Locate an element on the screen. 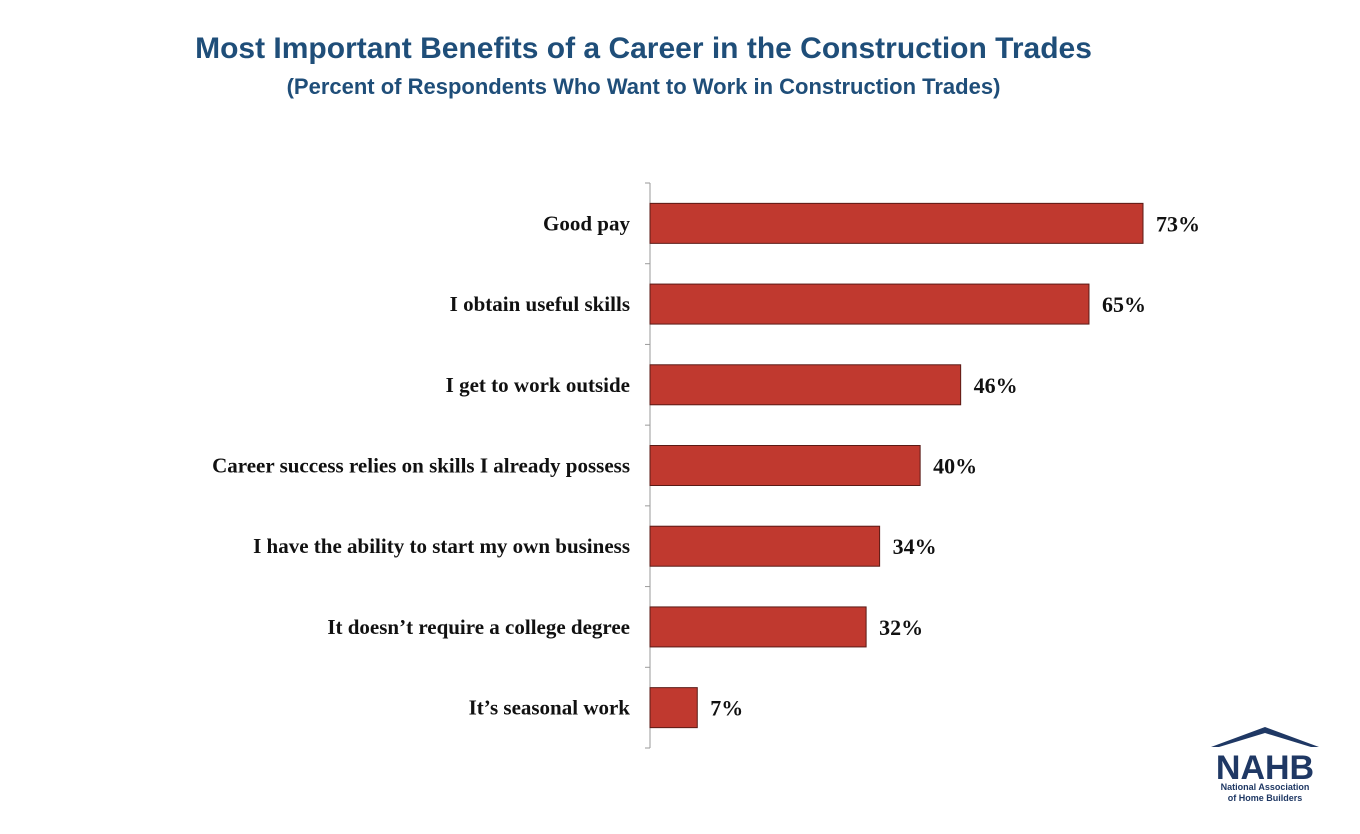  category-label: It’s seasonal work is located at coordinates (550, 708).